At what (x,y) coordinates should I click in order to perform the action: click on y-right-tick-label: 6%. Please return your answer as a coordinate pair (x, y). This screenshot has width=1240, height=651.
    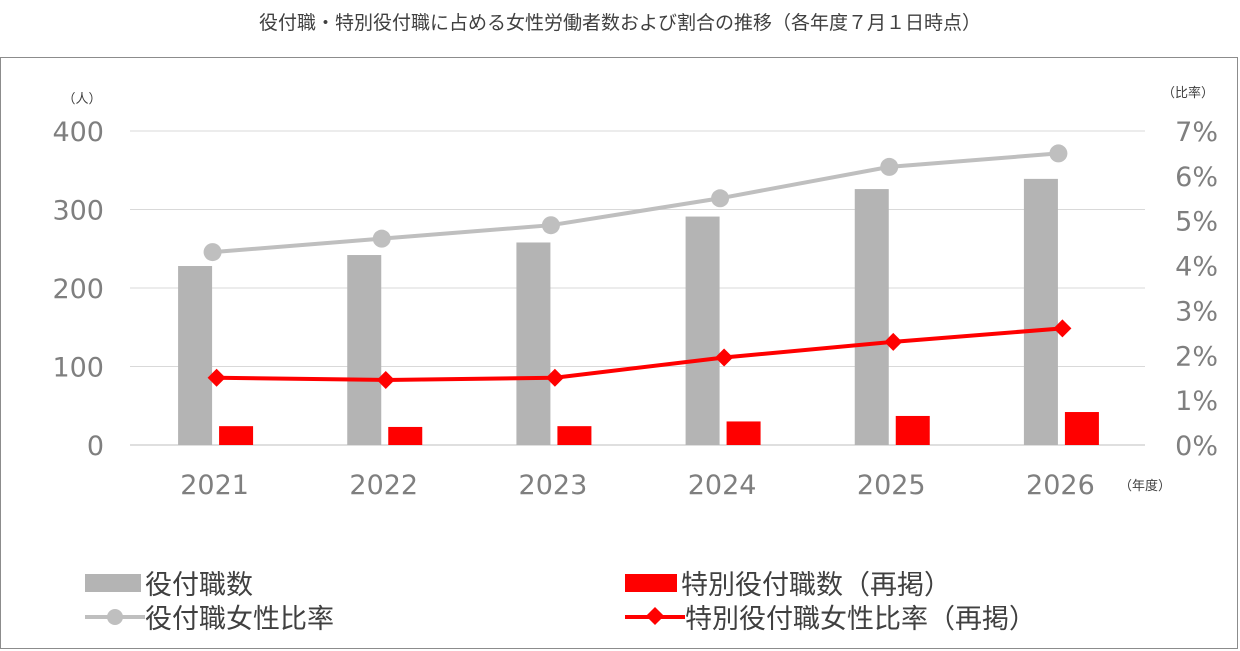
    Looking at the image, I should click on (1196, 177).